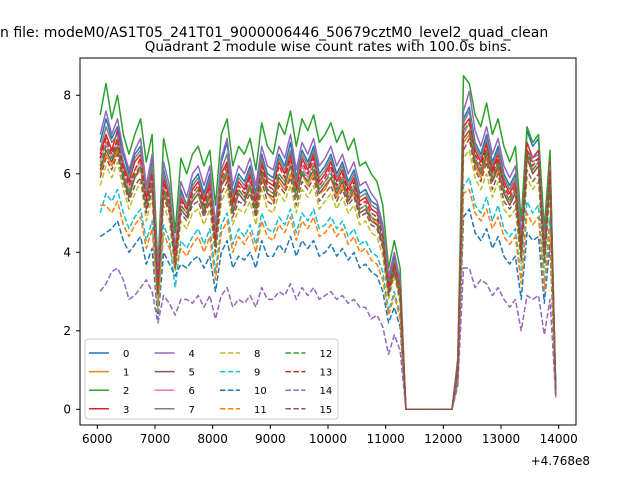 This screenshot has height=480, width=640. I want to click on legend-box, so click(211, 379).